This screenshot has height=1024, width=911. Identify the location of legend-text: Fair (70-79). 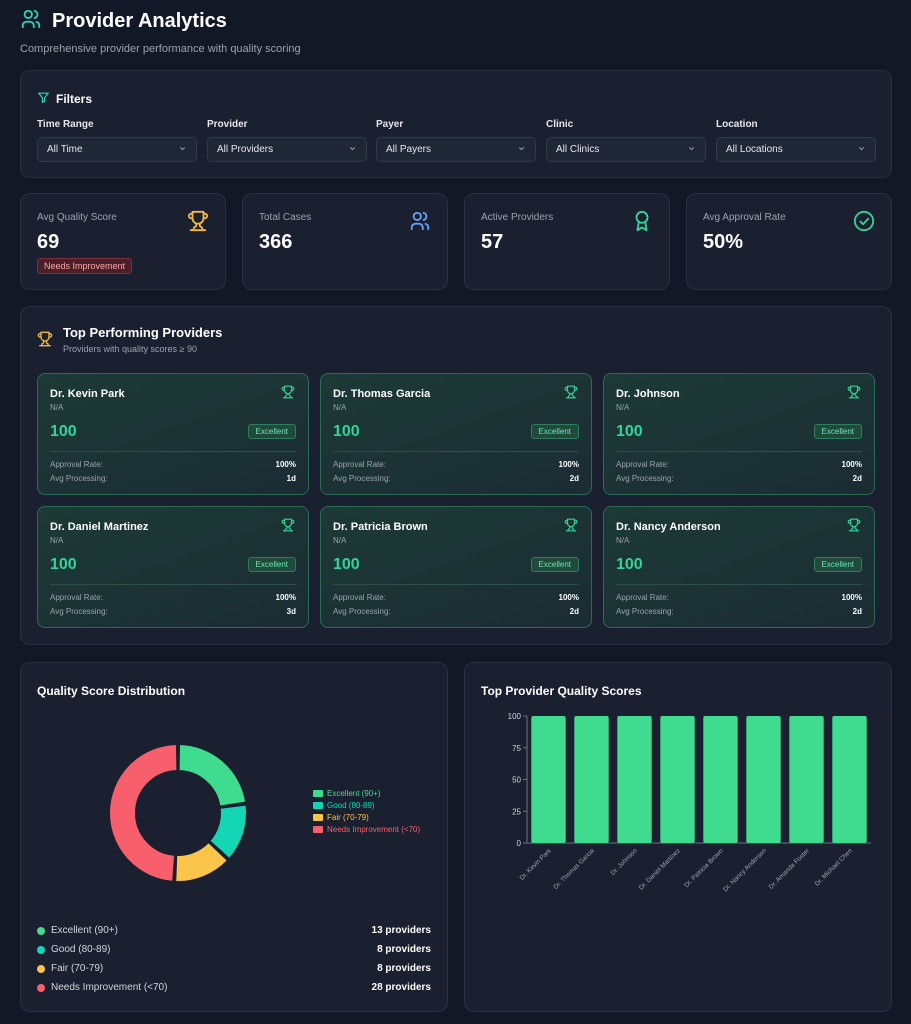
(348, 817).